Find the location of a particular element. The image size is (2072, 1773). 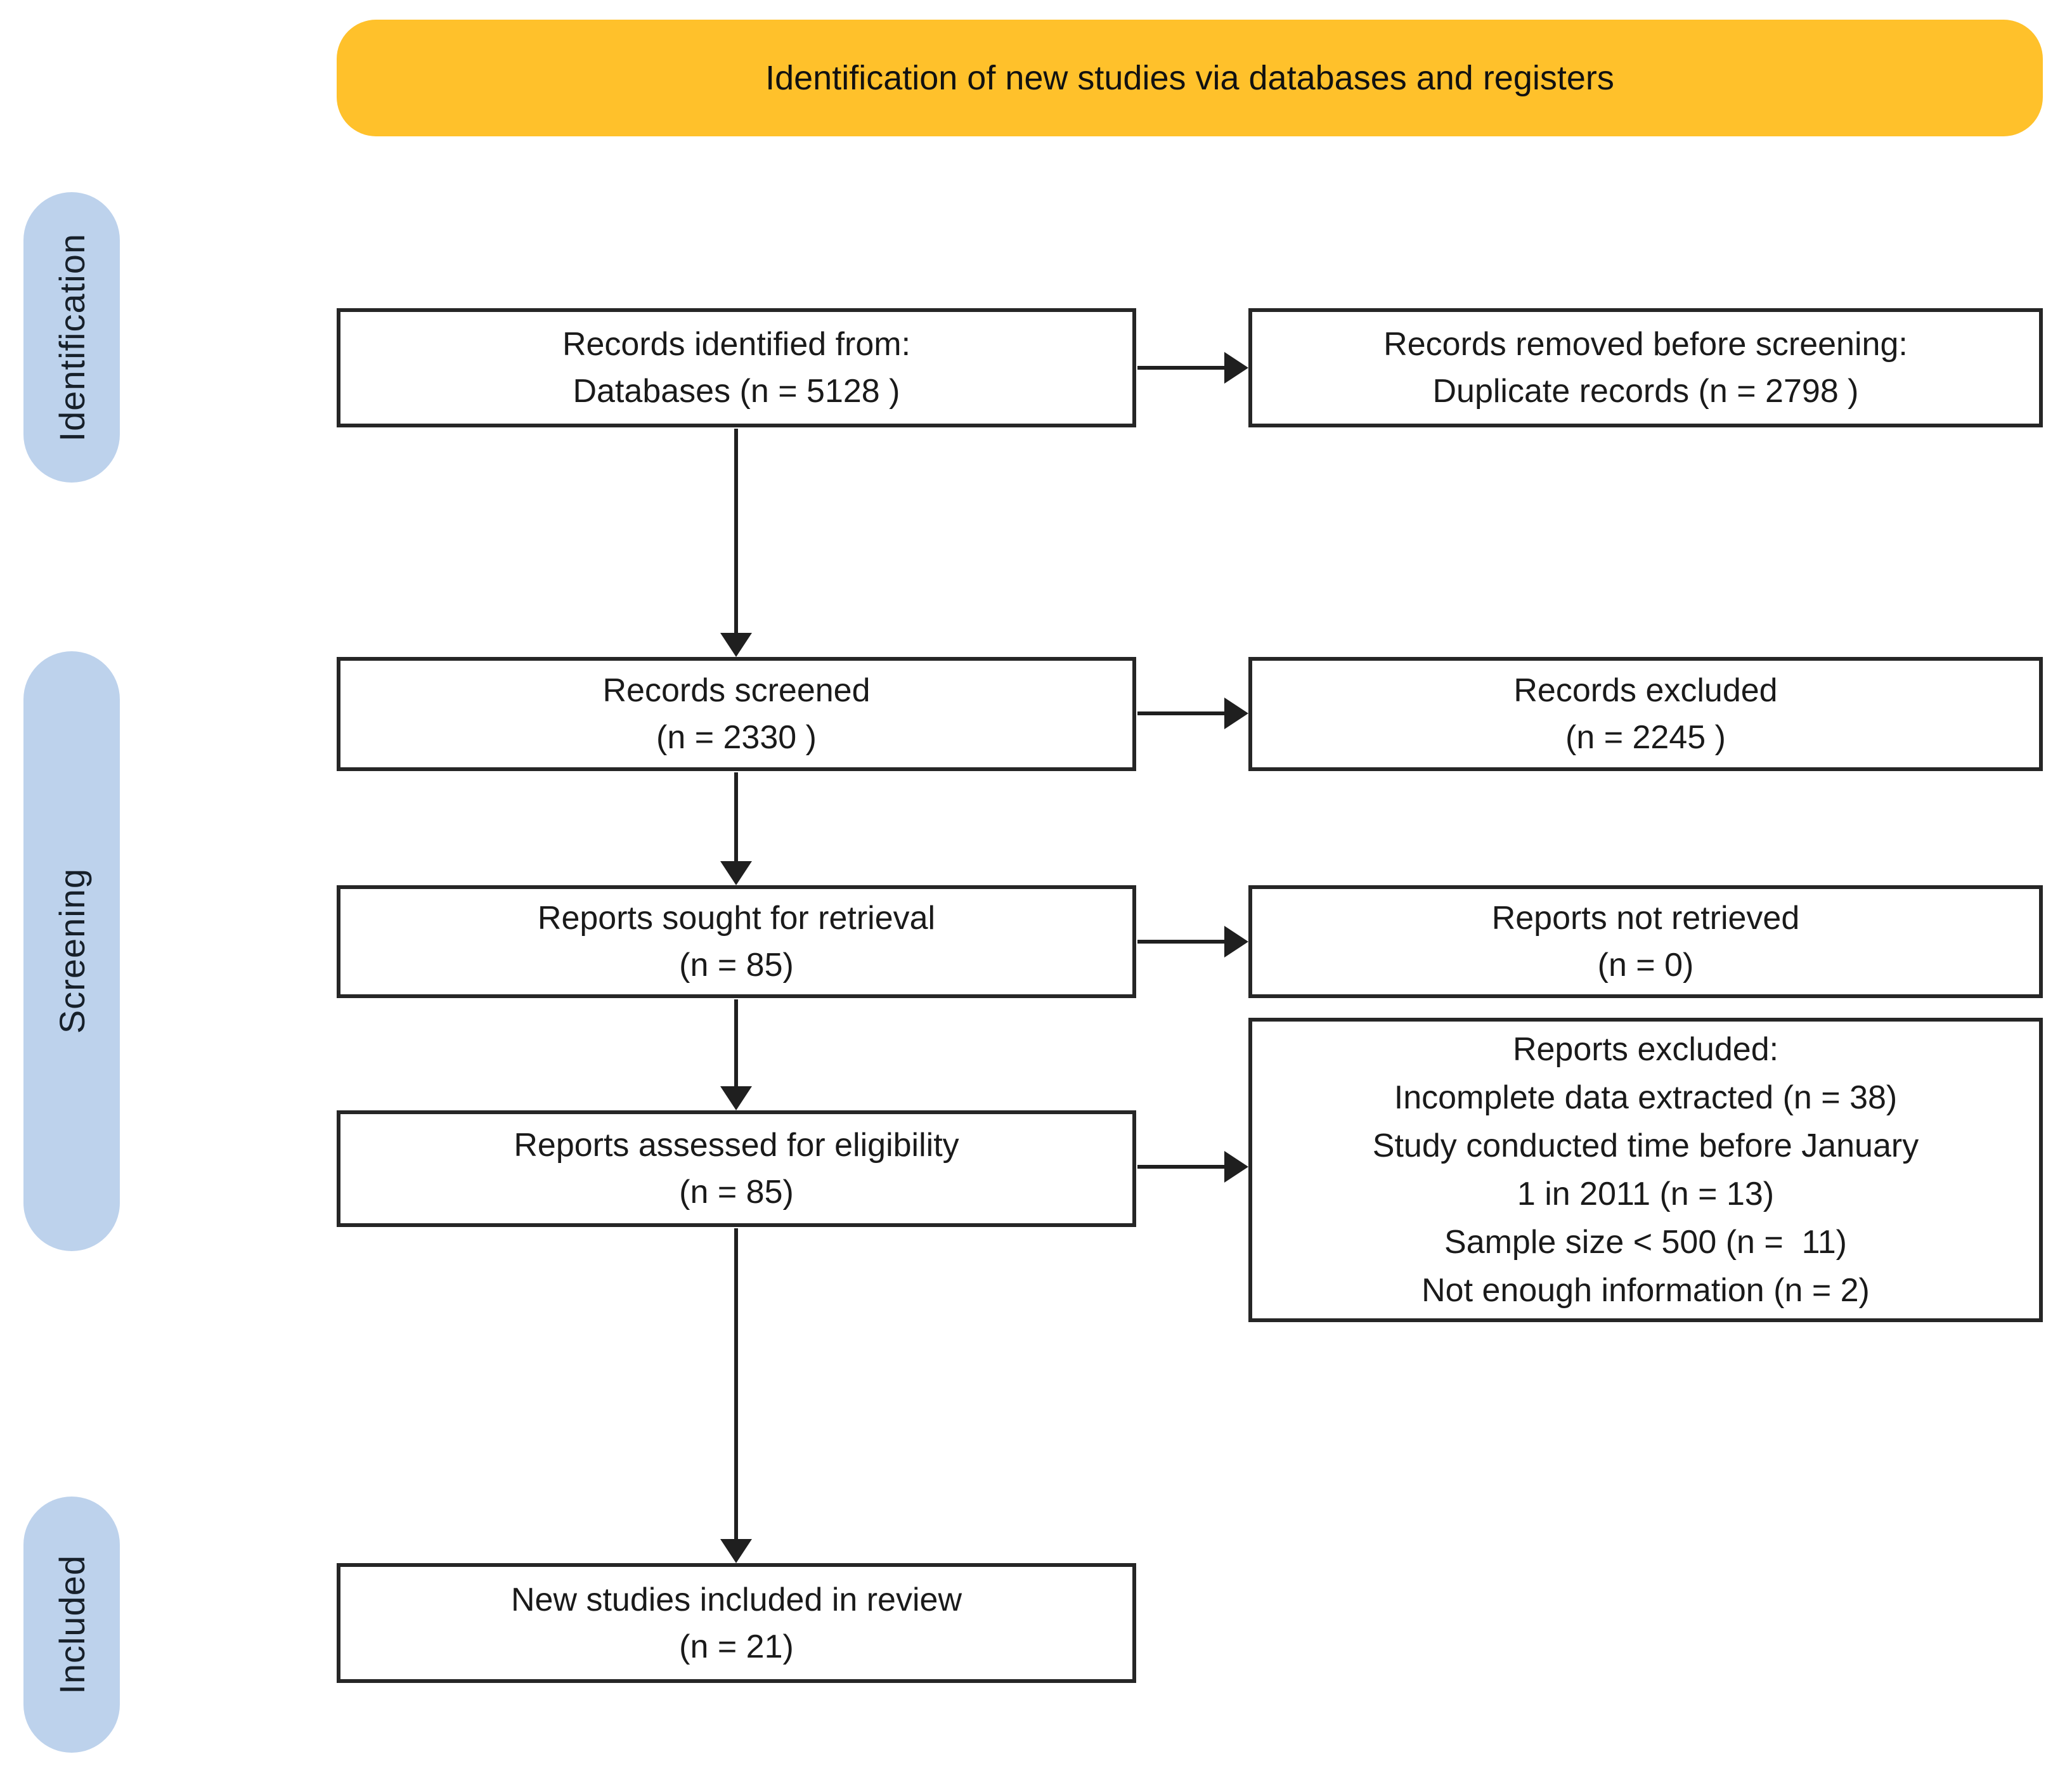

box-text-line: Reports assessed for eligibility is located at coordinates (736, 1145).